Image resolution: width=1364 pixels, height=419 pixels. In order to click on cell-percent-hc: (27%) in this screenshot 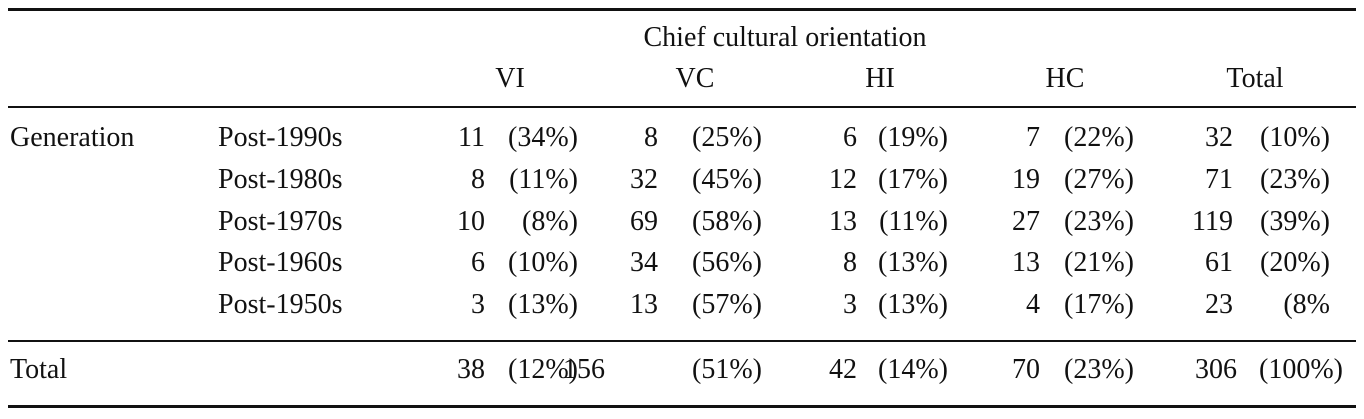, I will do `click(1099, 179)`.